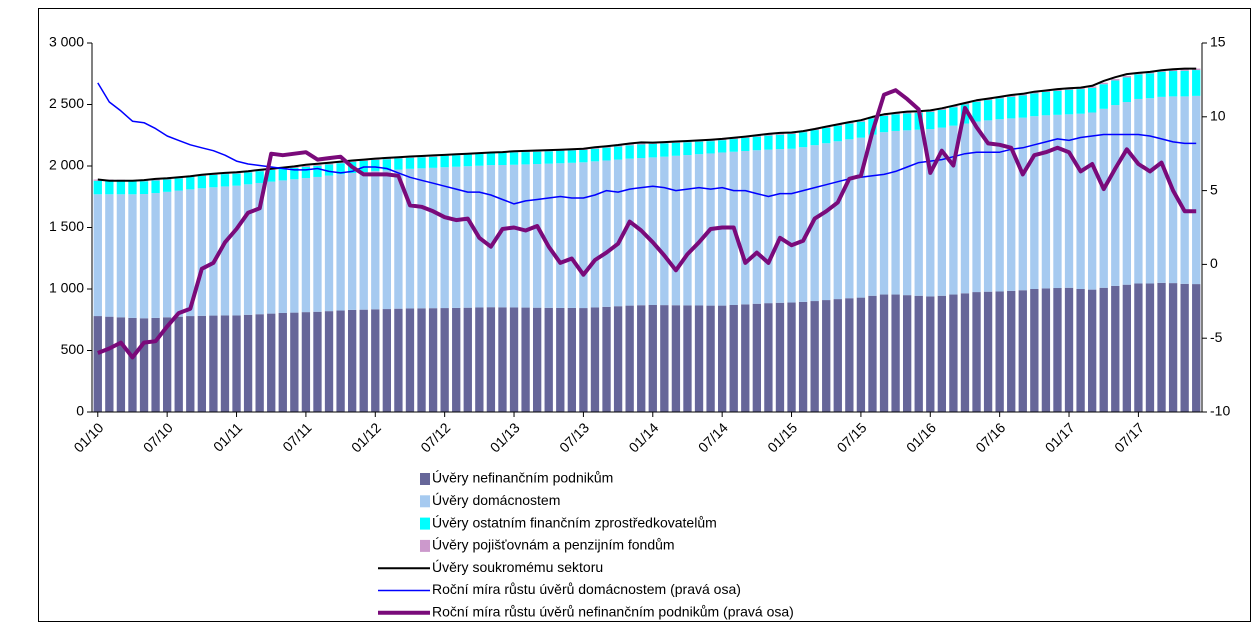 Image resolution: width=1253 pixels, height=624 pixels. I want to click on y-tick-label: 1 500, so click(66, 226).